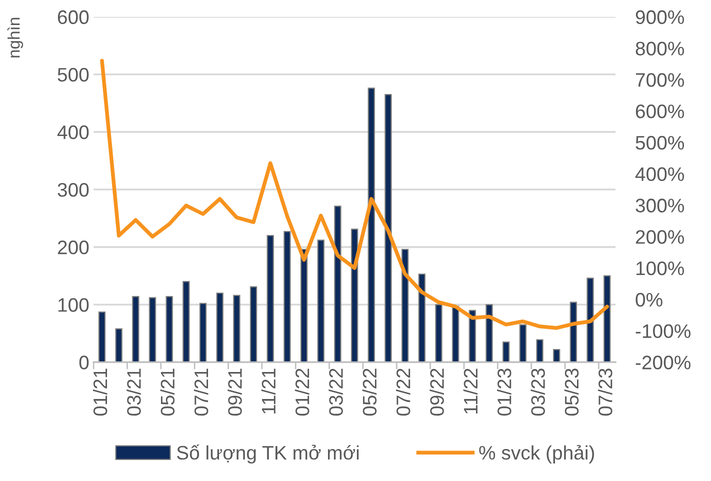  What do you see at coordinates (663, 331) in the screenshot?
I see `y2-tick-label: -100%` at bounding box center [663, 331].